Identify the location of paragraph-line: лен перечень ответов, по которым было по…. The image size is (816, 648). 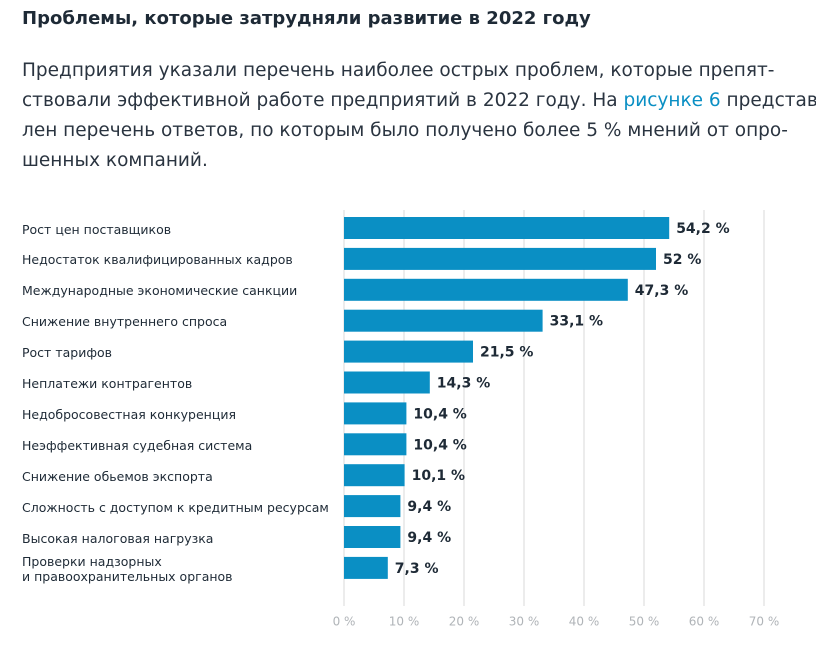
(405, 130).